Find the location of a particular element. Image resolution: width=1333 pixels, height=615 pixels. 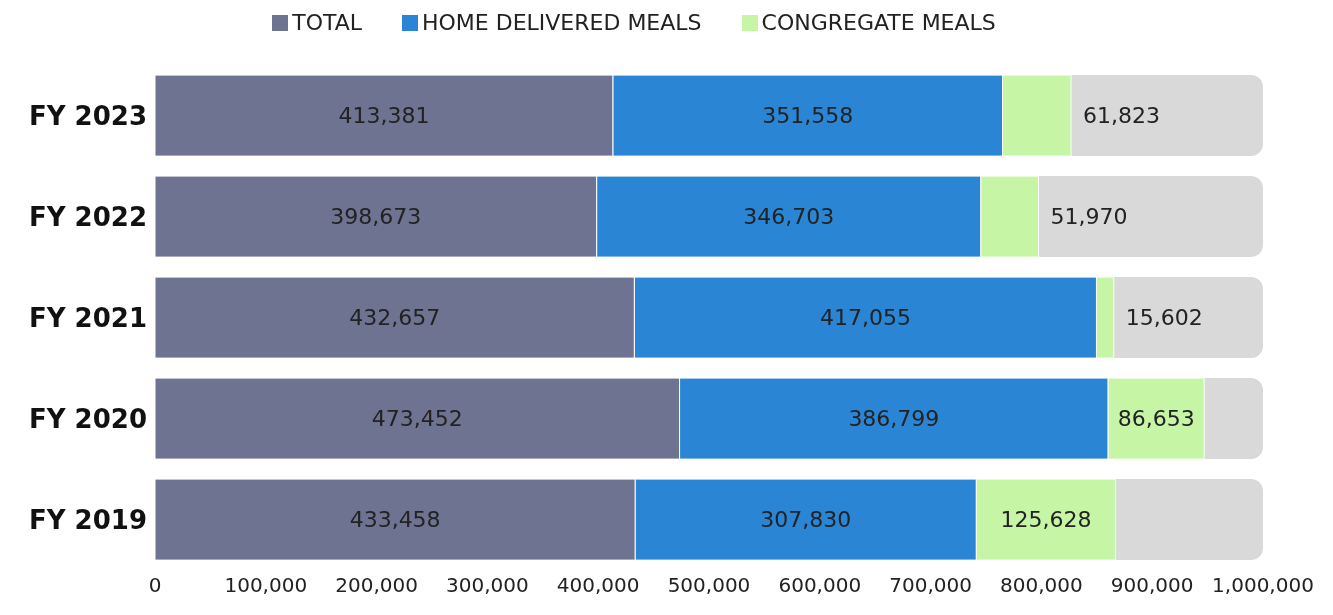

y-tick-label: FY 2021 is located at coordinates (87, 317).